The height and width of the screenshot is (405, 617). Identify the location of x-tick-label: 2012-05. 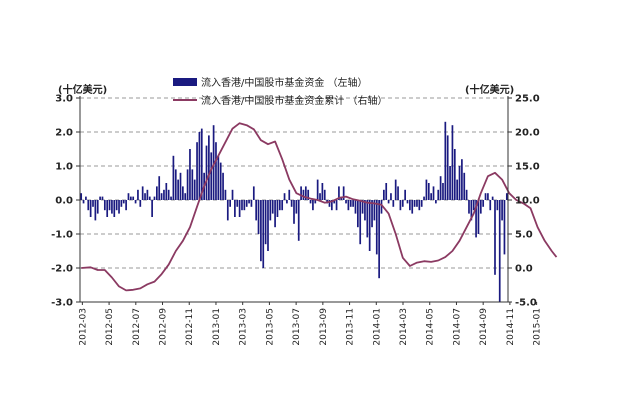
(110, 327).